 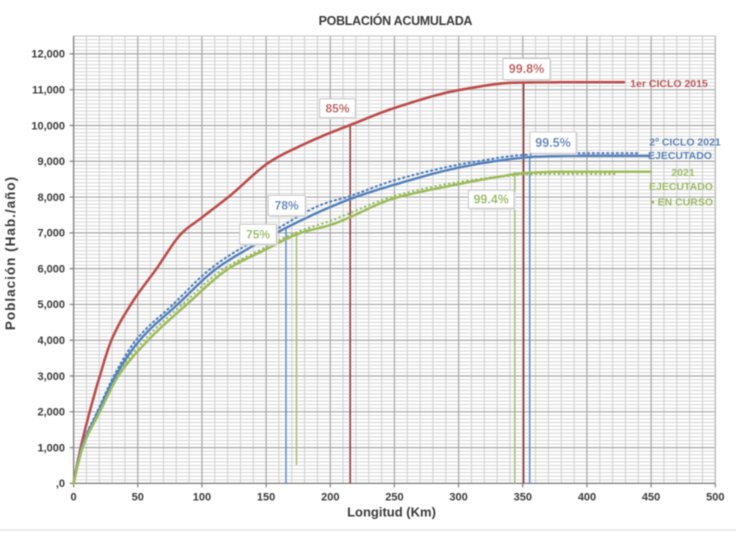 I want to click on svg-text: 400, so click(x=587, y=498).